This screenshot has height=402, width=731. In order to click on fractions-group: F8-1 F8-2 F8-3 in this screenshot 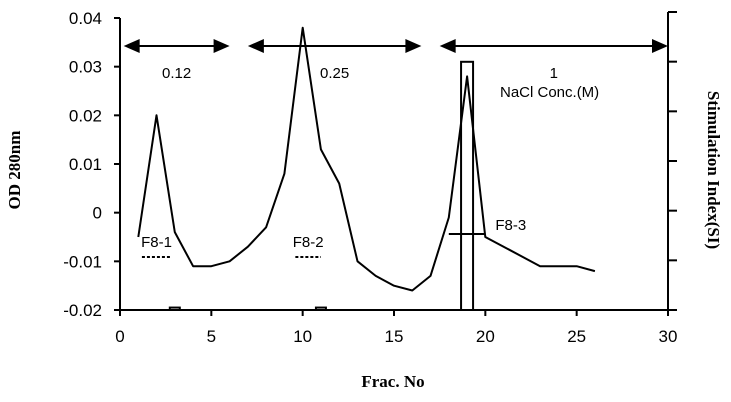, I will do `click(333, 237)`.